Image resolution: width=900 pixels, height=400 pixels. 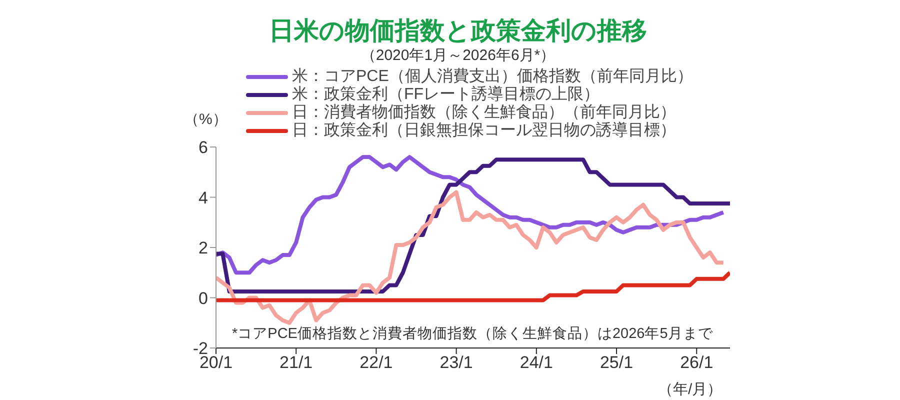 I want to click on y-tick-label: 2, so click(x=203, y=248).